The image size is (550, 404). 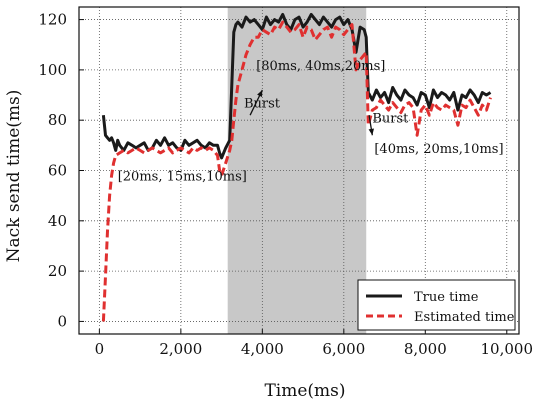 I want to click on legend-est-label: Estimated time, so click(x=464, y=317).